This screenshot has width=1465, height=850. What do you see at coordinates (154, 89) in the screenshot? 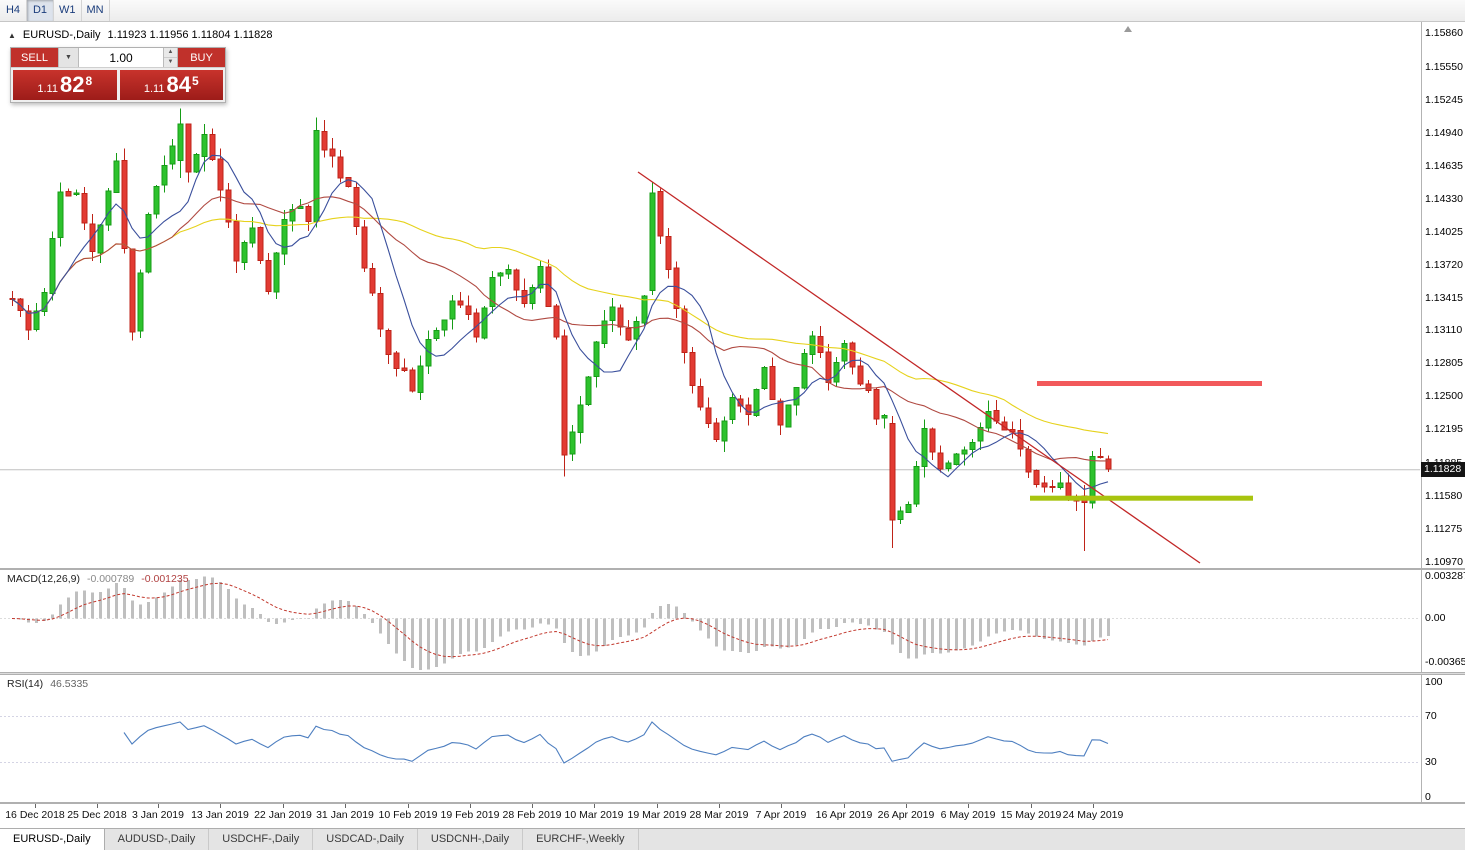
I see `ask-price-prefix: 1.11` at bounding box center [154, 89].